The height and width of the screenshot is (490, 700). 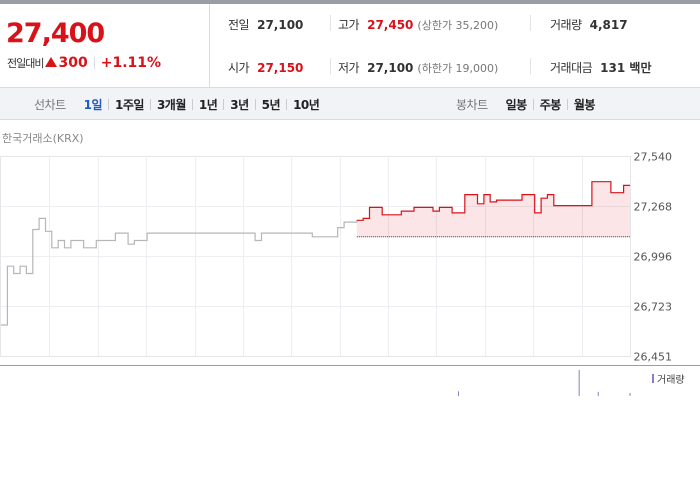 What do you see at coordinates (653, 378) in the screenshot?
I see `volume-legend-swatch` at bounding box center [653, 378].